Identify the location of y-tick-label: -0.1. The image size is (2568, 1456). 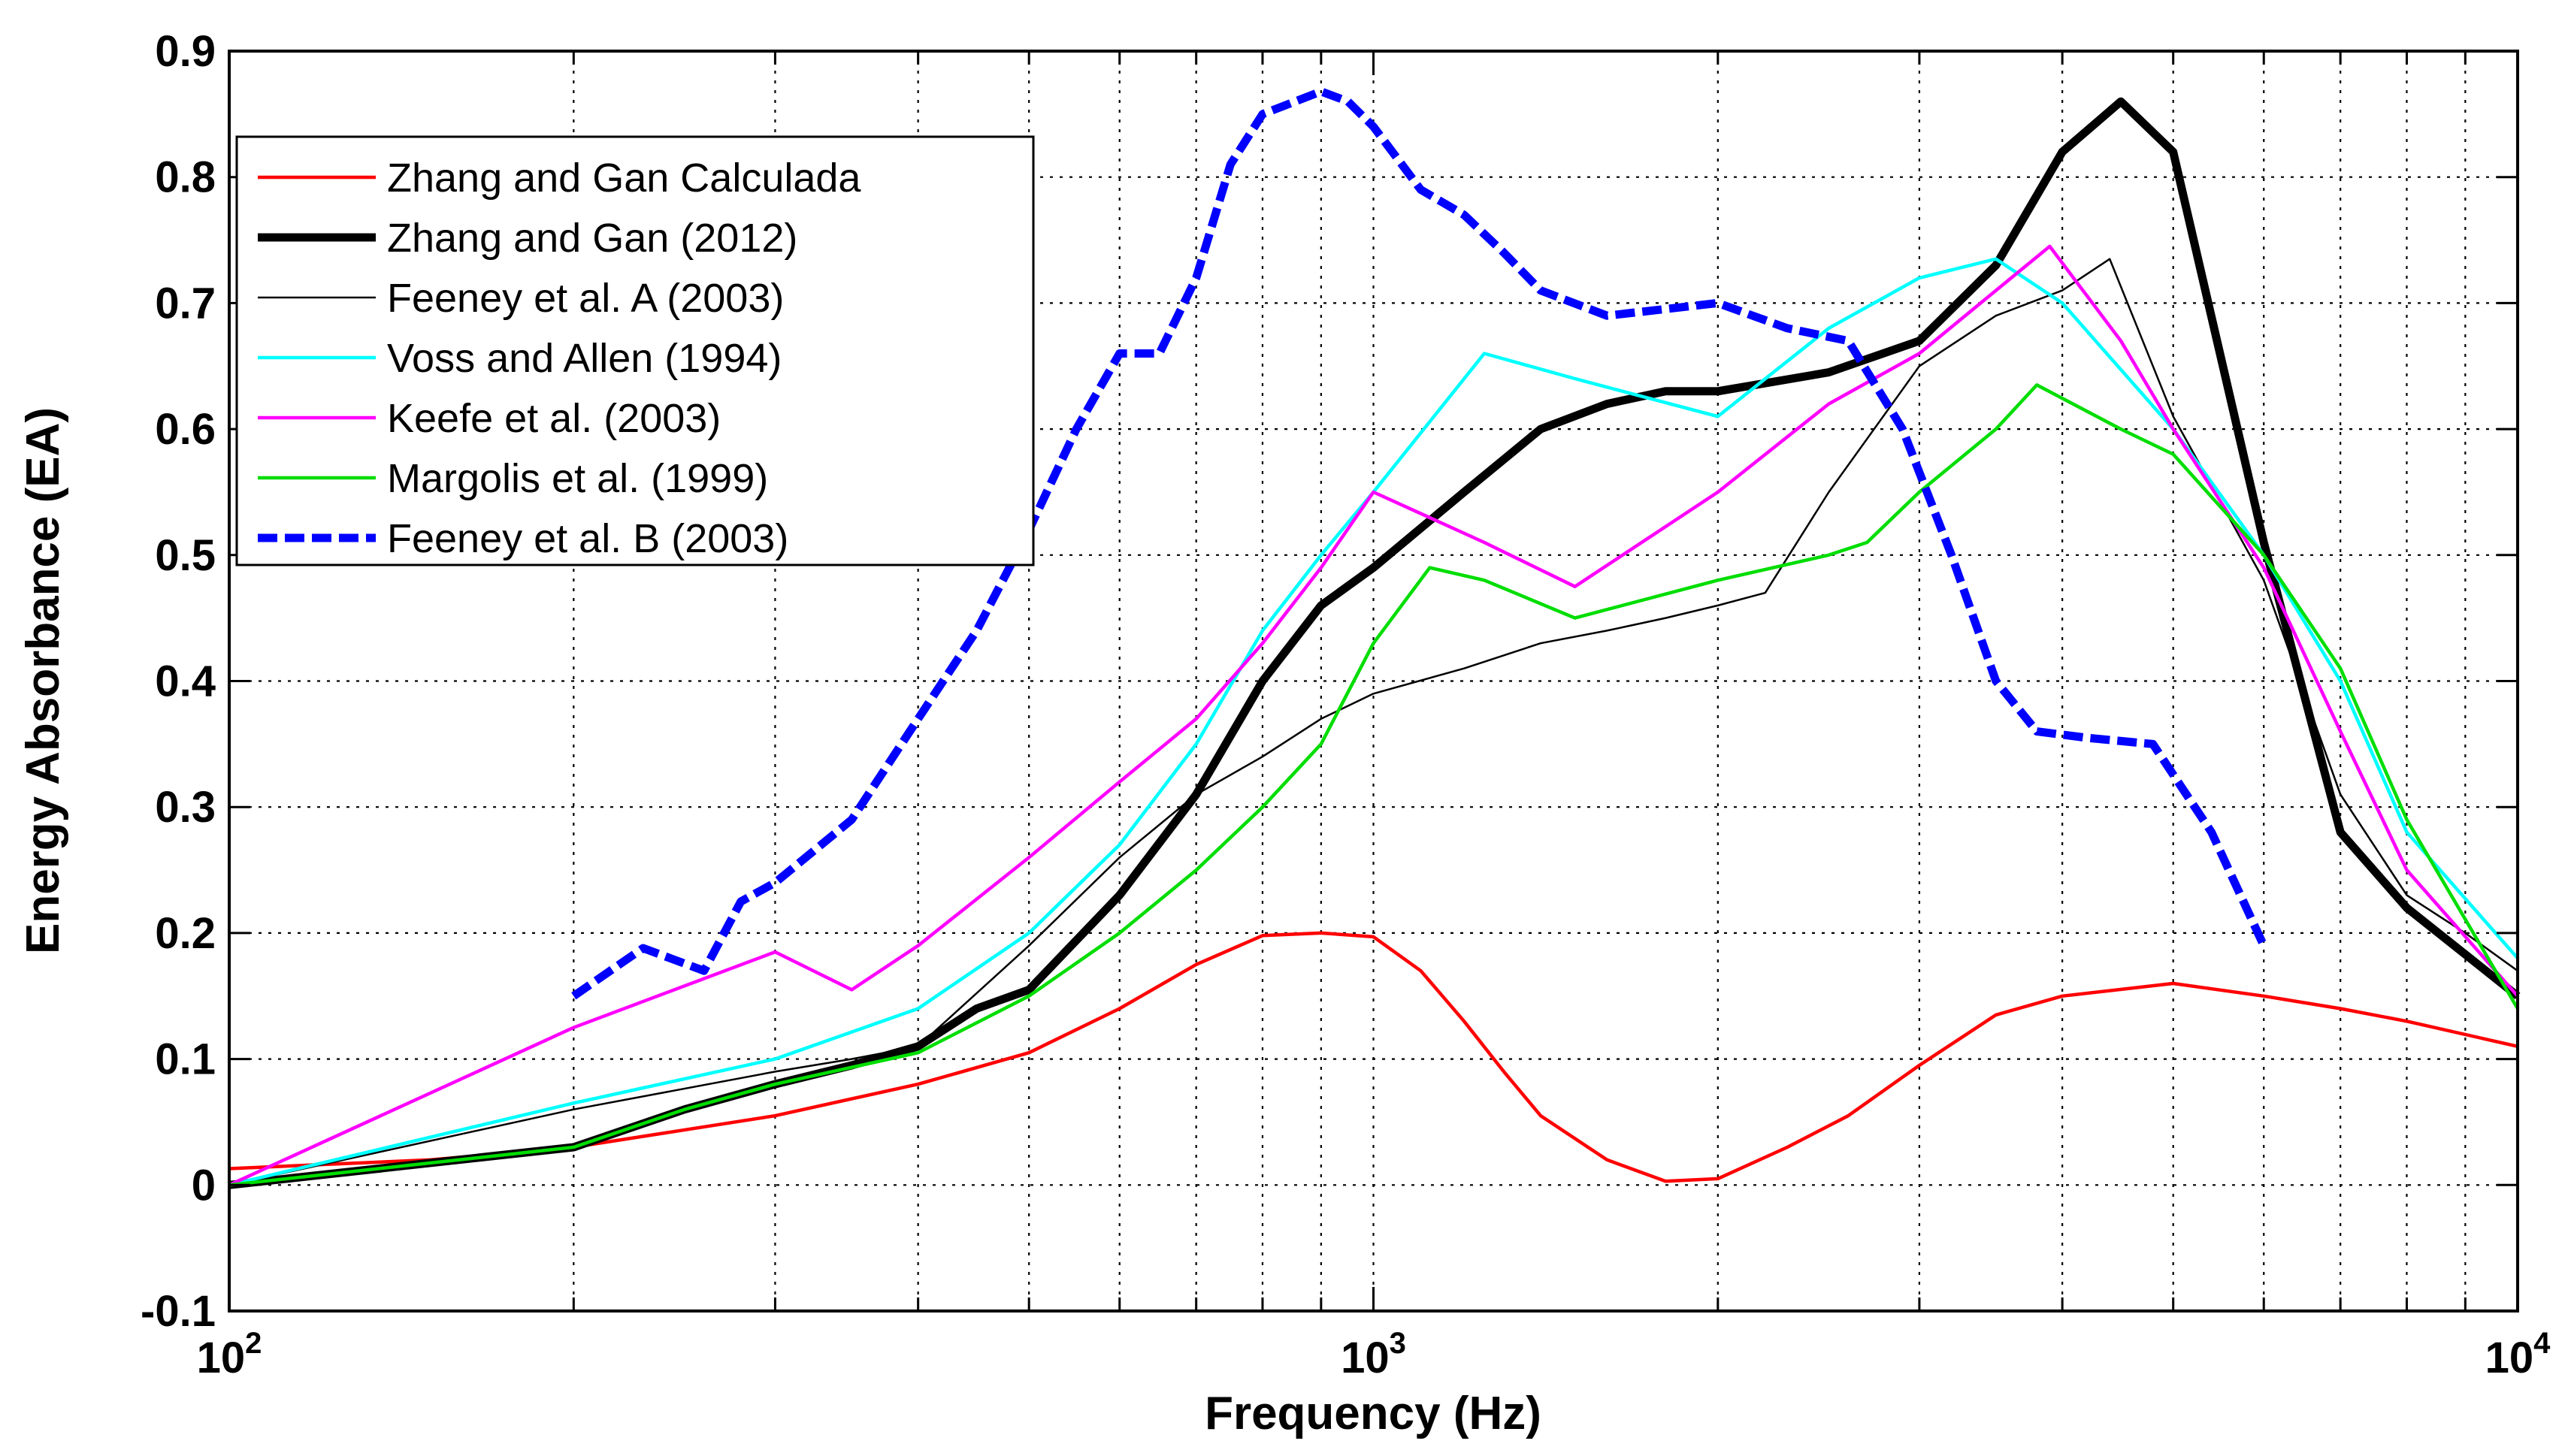
(178, 1311).